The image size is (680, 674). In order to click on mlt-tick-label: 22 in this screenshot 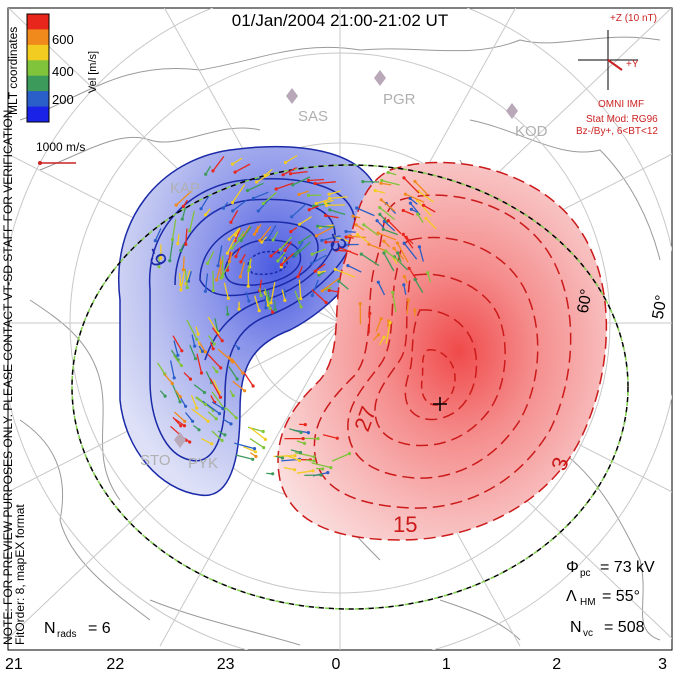, I will do `click(115, 664)`.